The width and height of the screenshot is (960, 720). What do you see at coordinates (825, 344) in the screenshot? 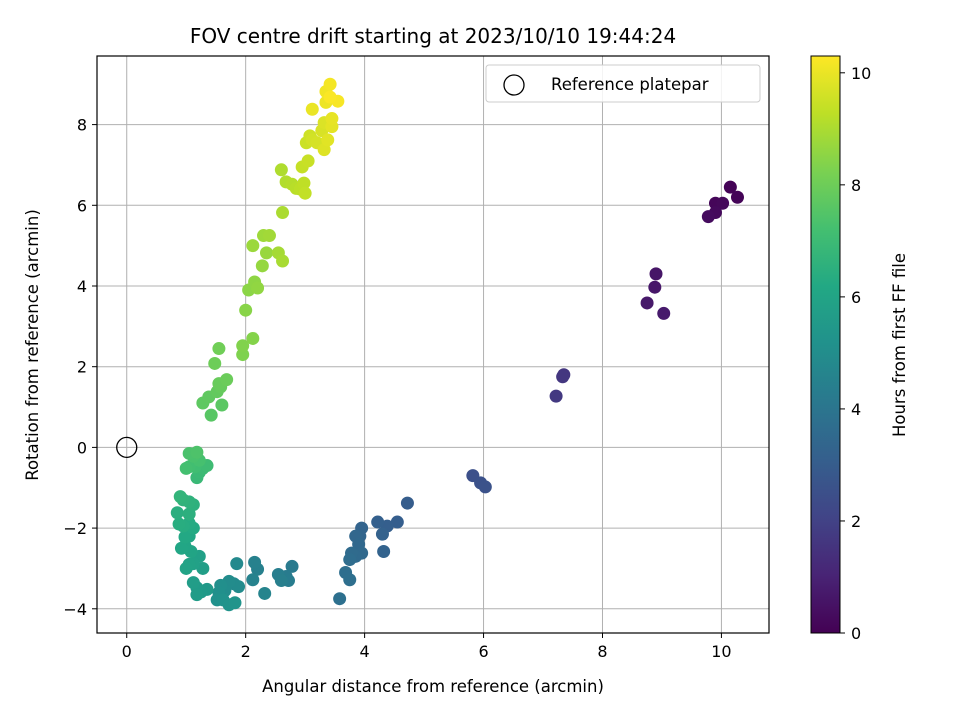
I see `colorbar` at bounding box center [825, 344].